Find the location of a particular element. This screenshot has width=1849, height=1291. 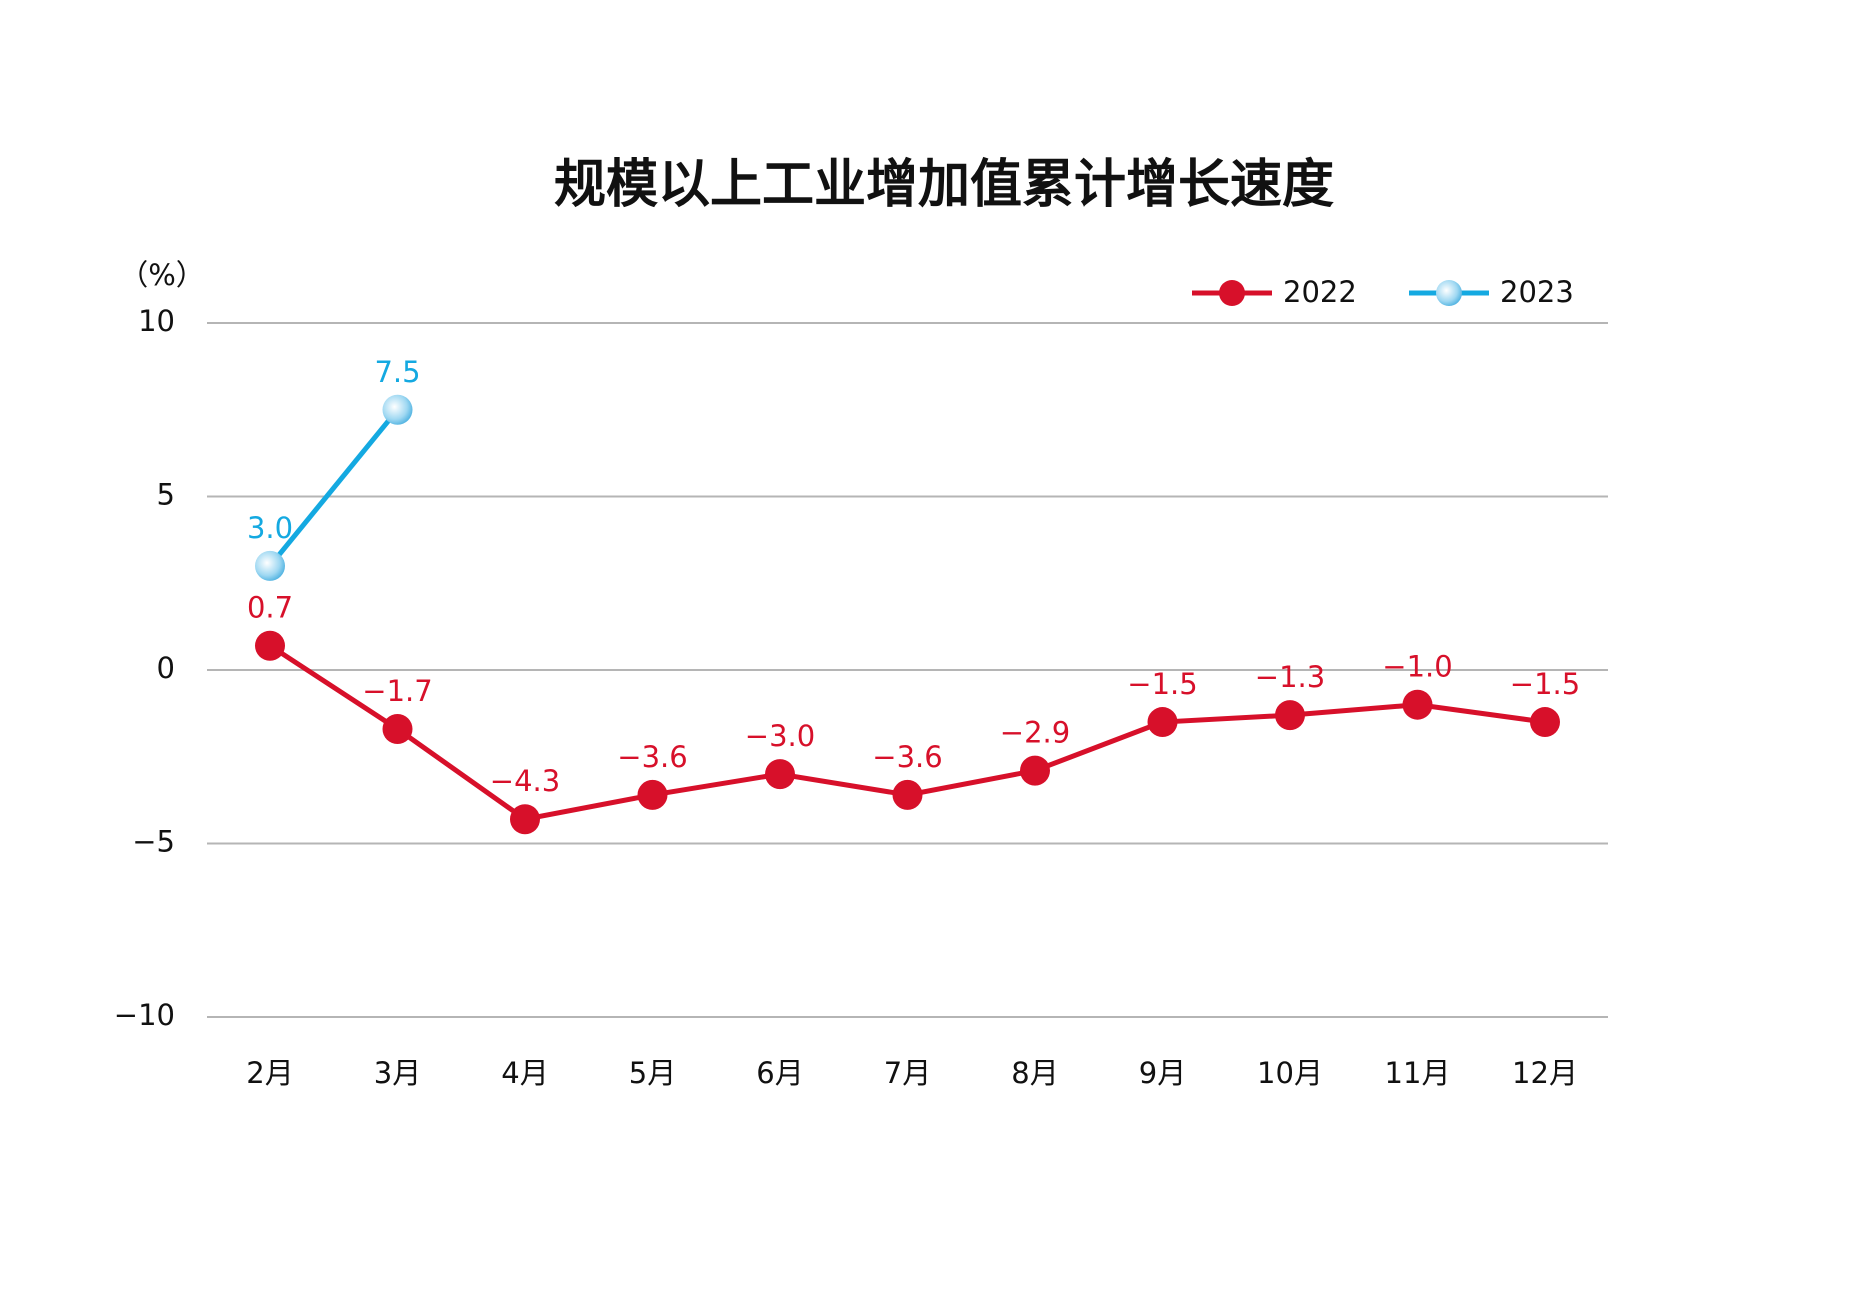

y-tick-label: 0 is located at coordinates (166, 668).